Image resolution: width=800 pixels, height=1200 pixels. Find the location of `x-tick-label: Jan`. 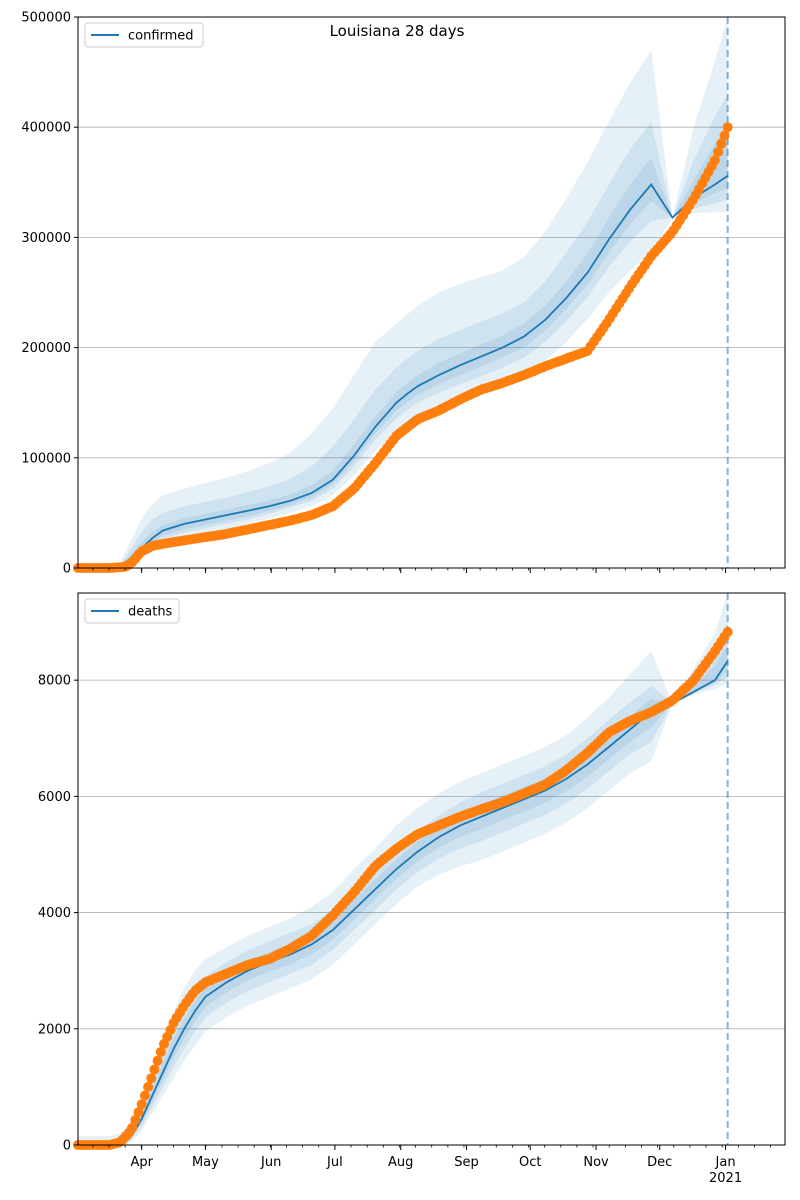

x-tick-label: Jan is located at coordinates (725, 1162).